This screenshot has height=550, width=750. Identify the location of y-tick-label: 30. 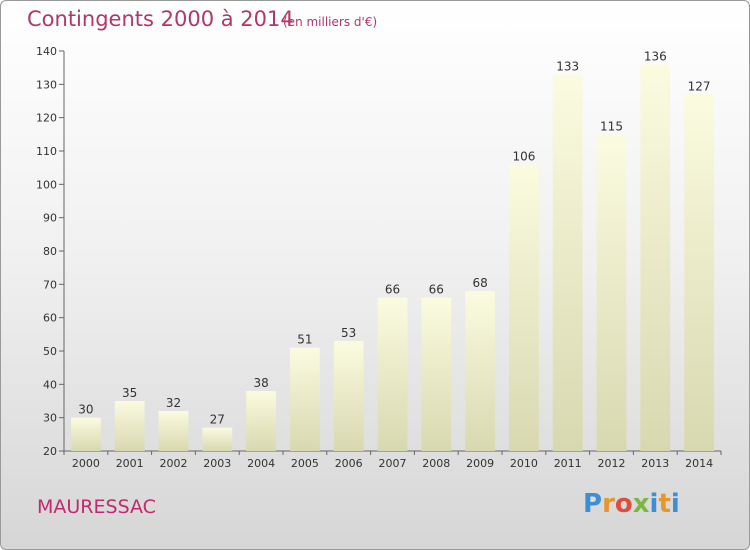
(50, 418).